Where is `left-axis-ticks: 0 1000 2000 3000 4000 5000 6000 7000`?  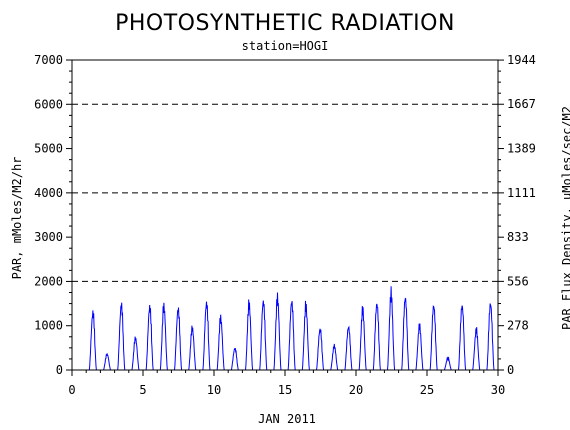 left-axis-ticks: 0 1000 2000 3000 4000 5000 6000 7000 is located at coordinates (53, 215).